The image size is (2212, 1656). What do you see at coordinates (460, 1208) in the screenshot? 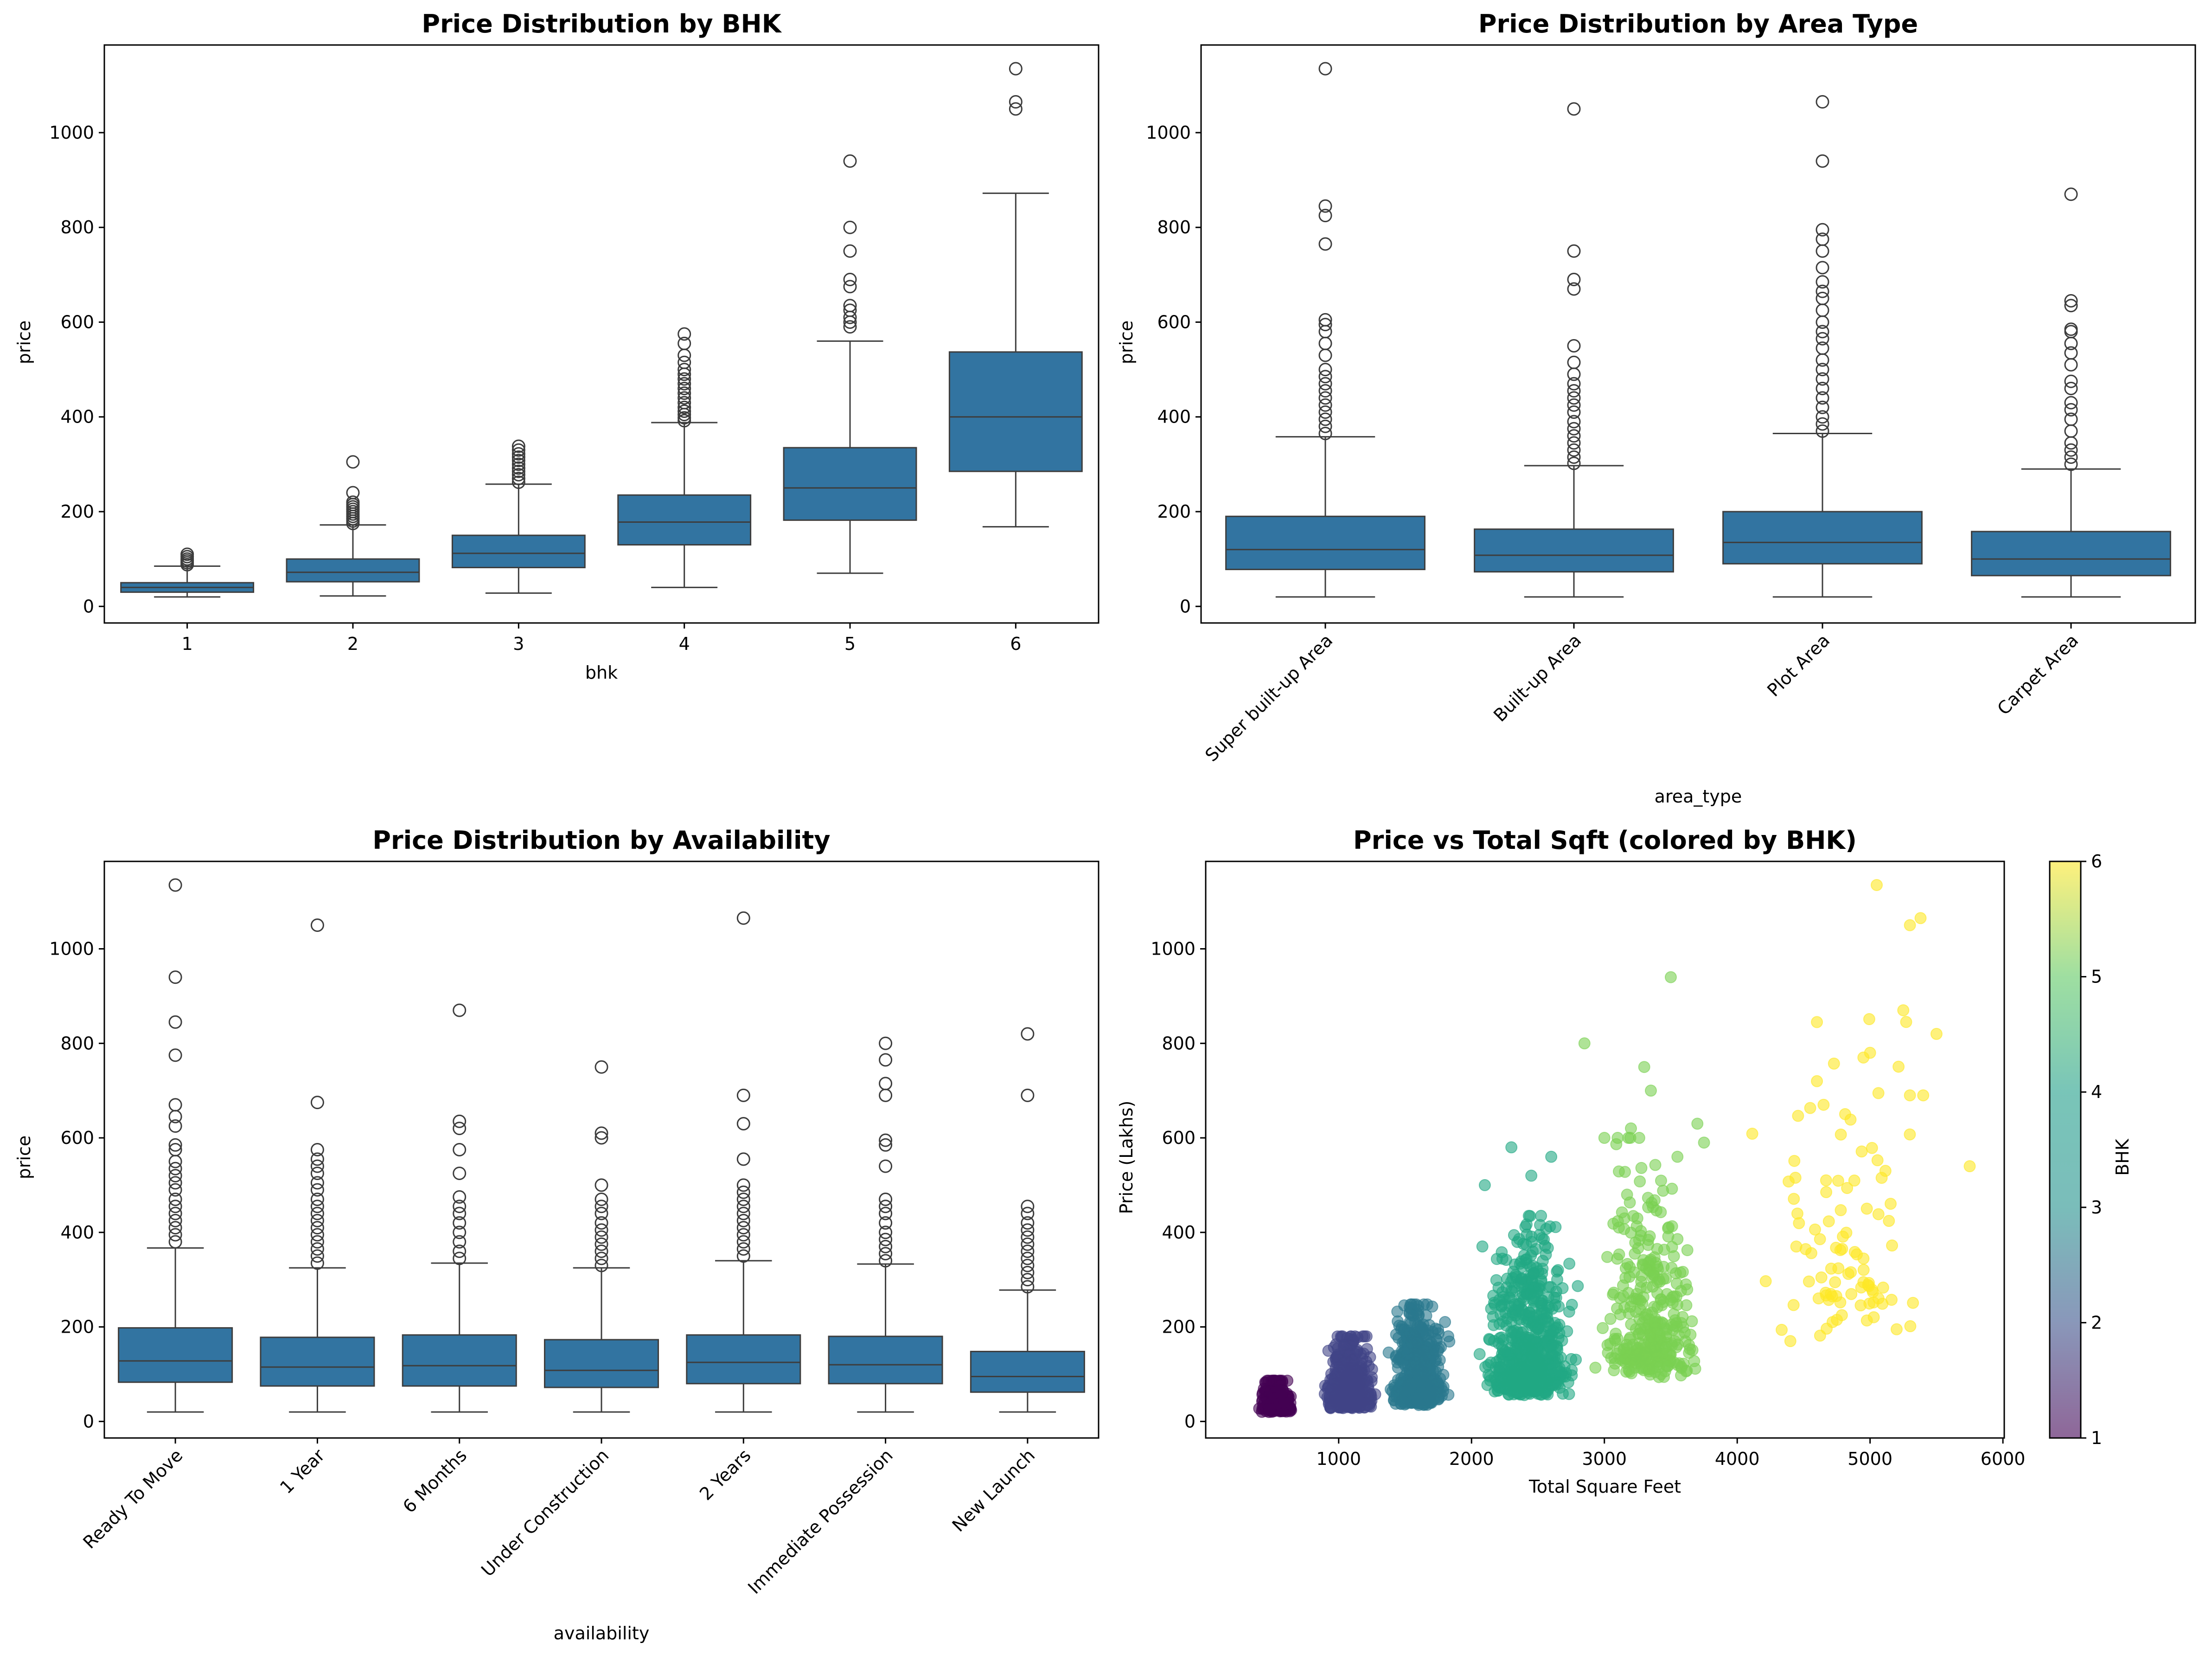
I see `box-6-months` at bounding box center [460, 1208].